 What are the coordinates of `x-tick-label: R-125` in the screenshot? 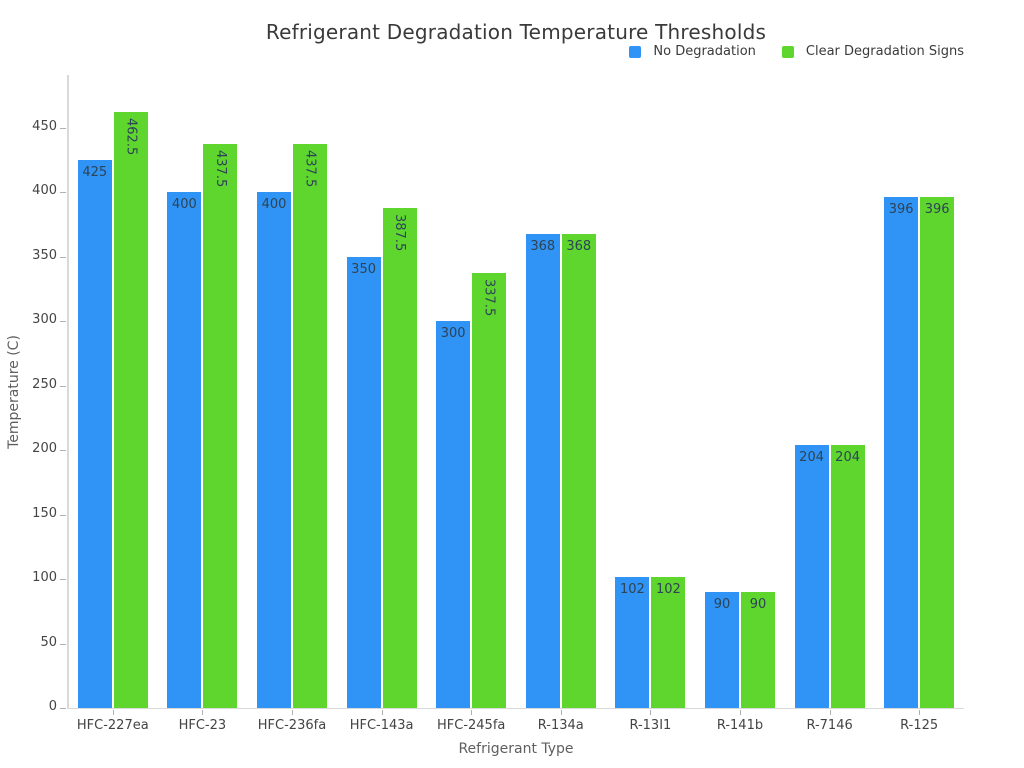 It's located at (919, 725).